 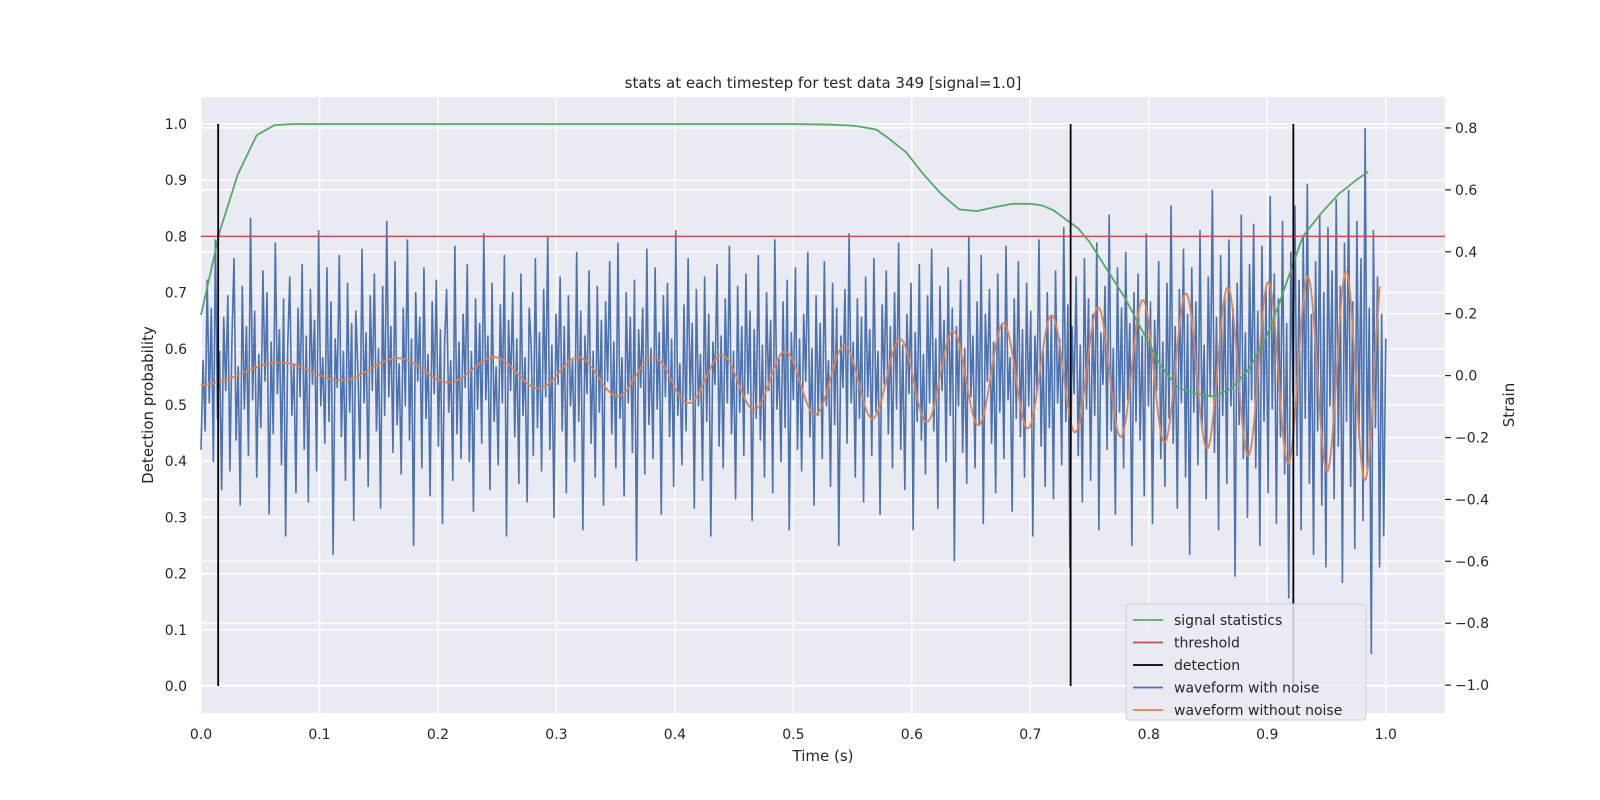 What do you see at coordinates (1207, 644) in the screenshot?
I see `legend-label-threshold: threshold` at bounding box center [1207, 644].